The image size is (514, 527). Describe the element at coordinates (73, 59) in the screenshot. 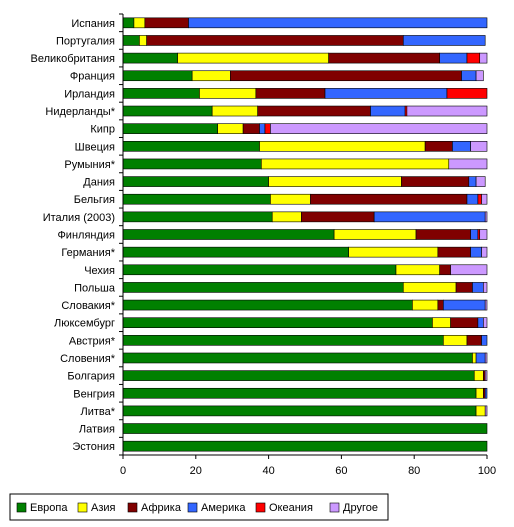

I see `category-label: Великобритания` at that location.